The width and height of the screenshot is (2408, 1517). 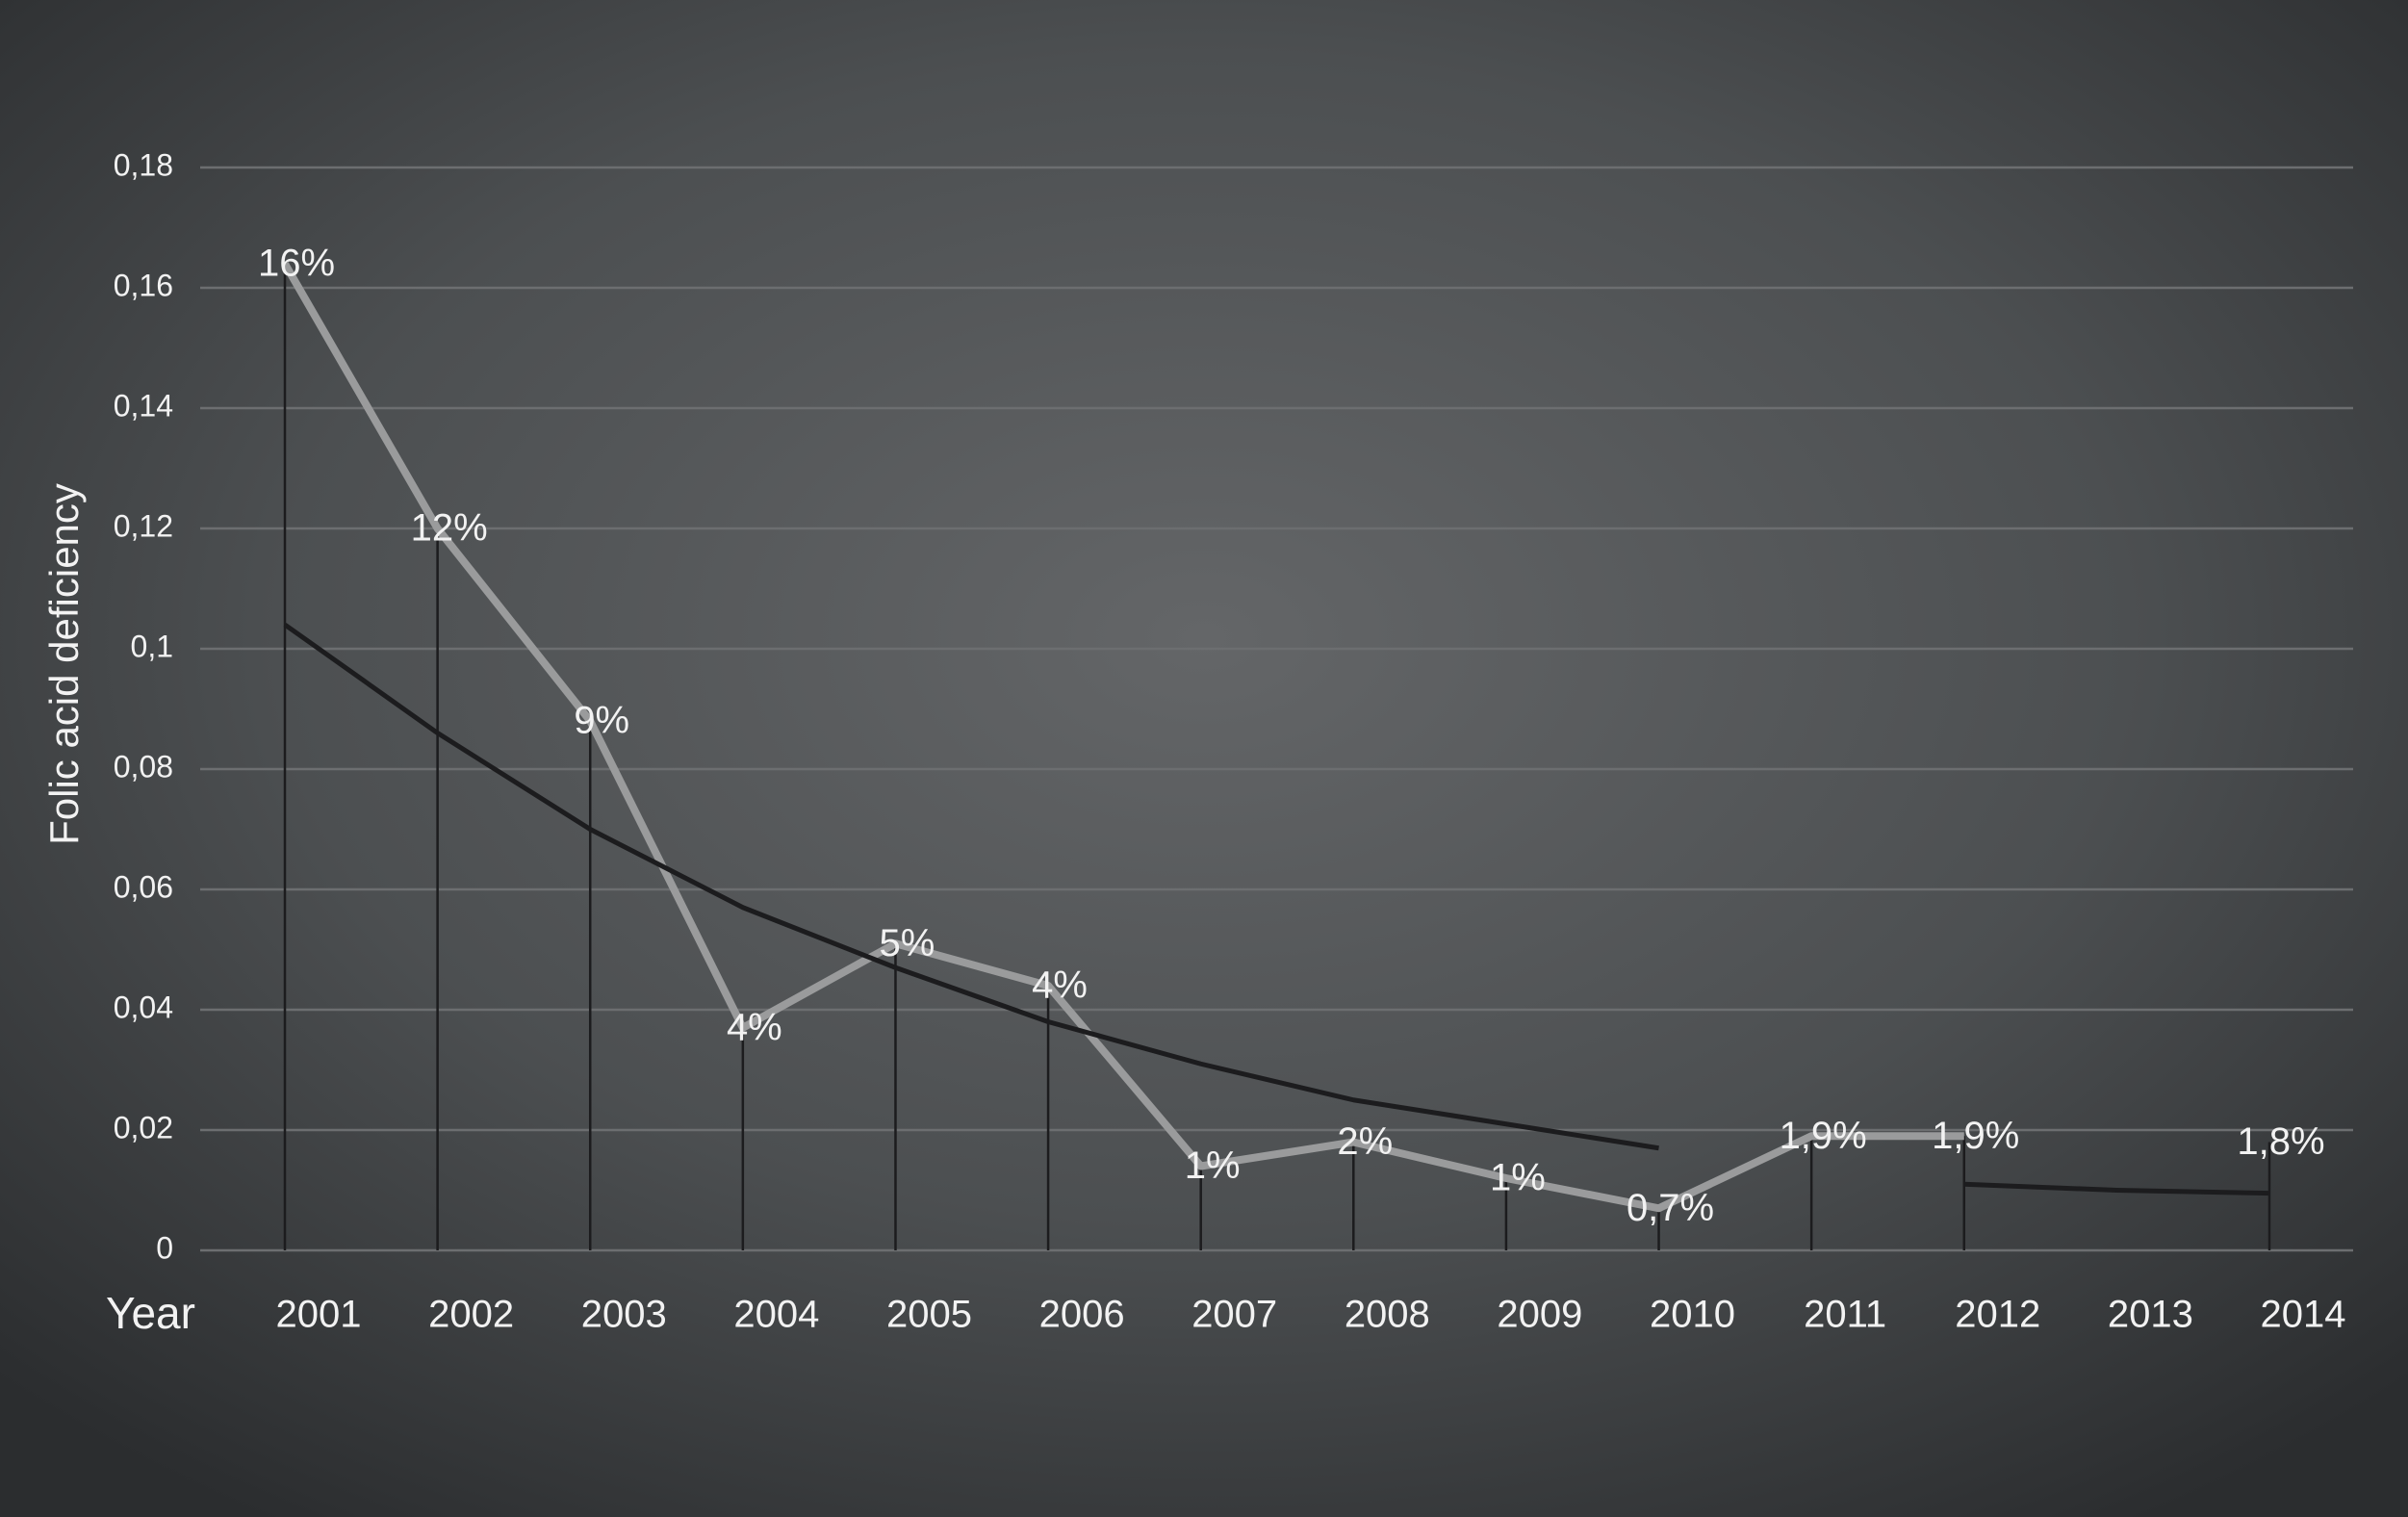 What do you see at coordinates (449, 528) in the screenshot?
I see `data-label: 12%` at bounding box center [449, 528].